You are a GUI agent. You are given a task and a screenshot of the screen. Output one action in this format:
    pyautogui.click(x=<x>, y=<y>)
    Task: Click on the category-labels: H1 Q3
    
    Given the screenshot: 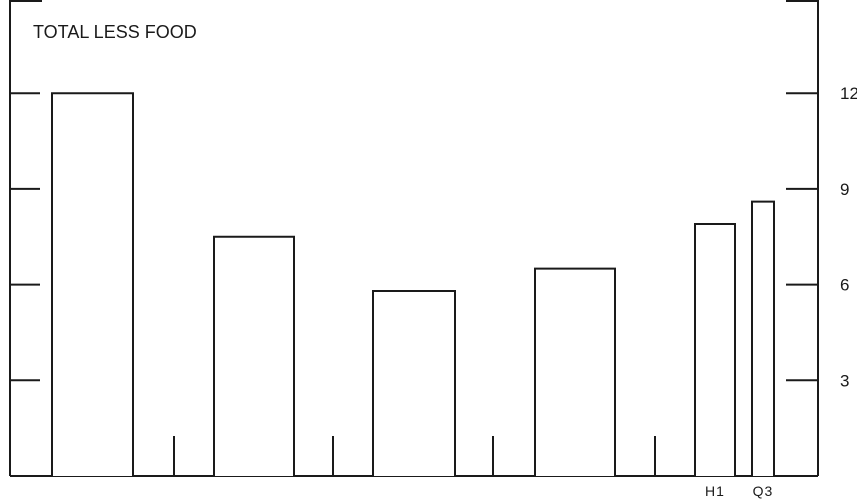 What is the action you would take?
    pyautogui.click(x=739, y=491)
    